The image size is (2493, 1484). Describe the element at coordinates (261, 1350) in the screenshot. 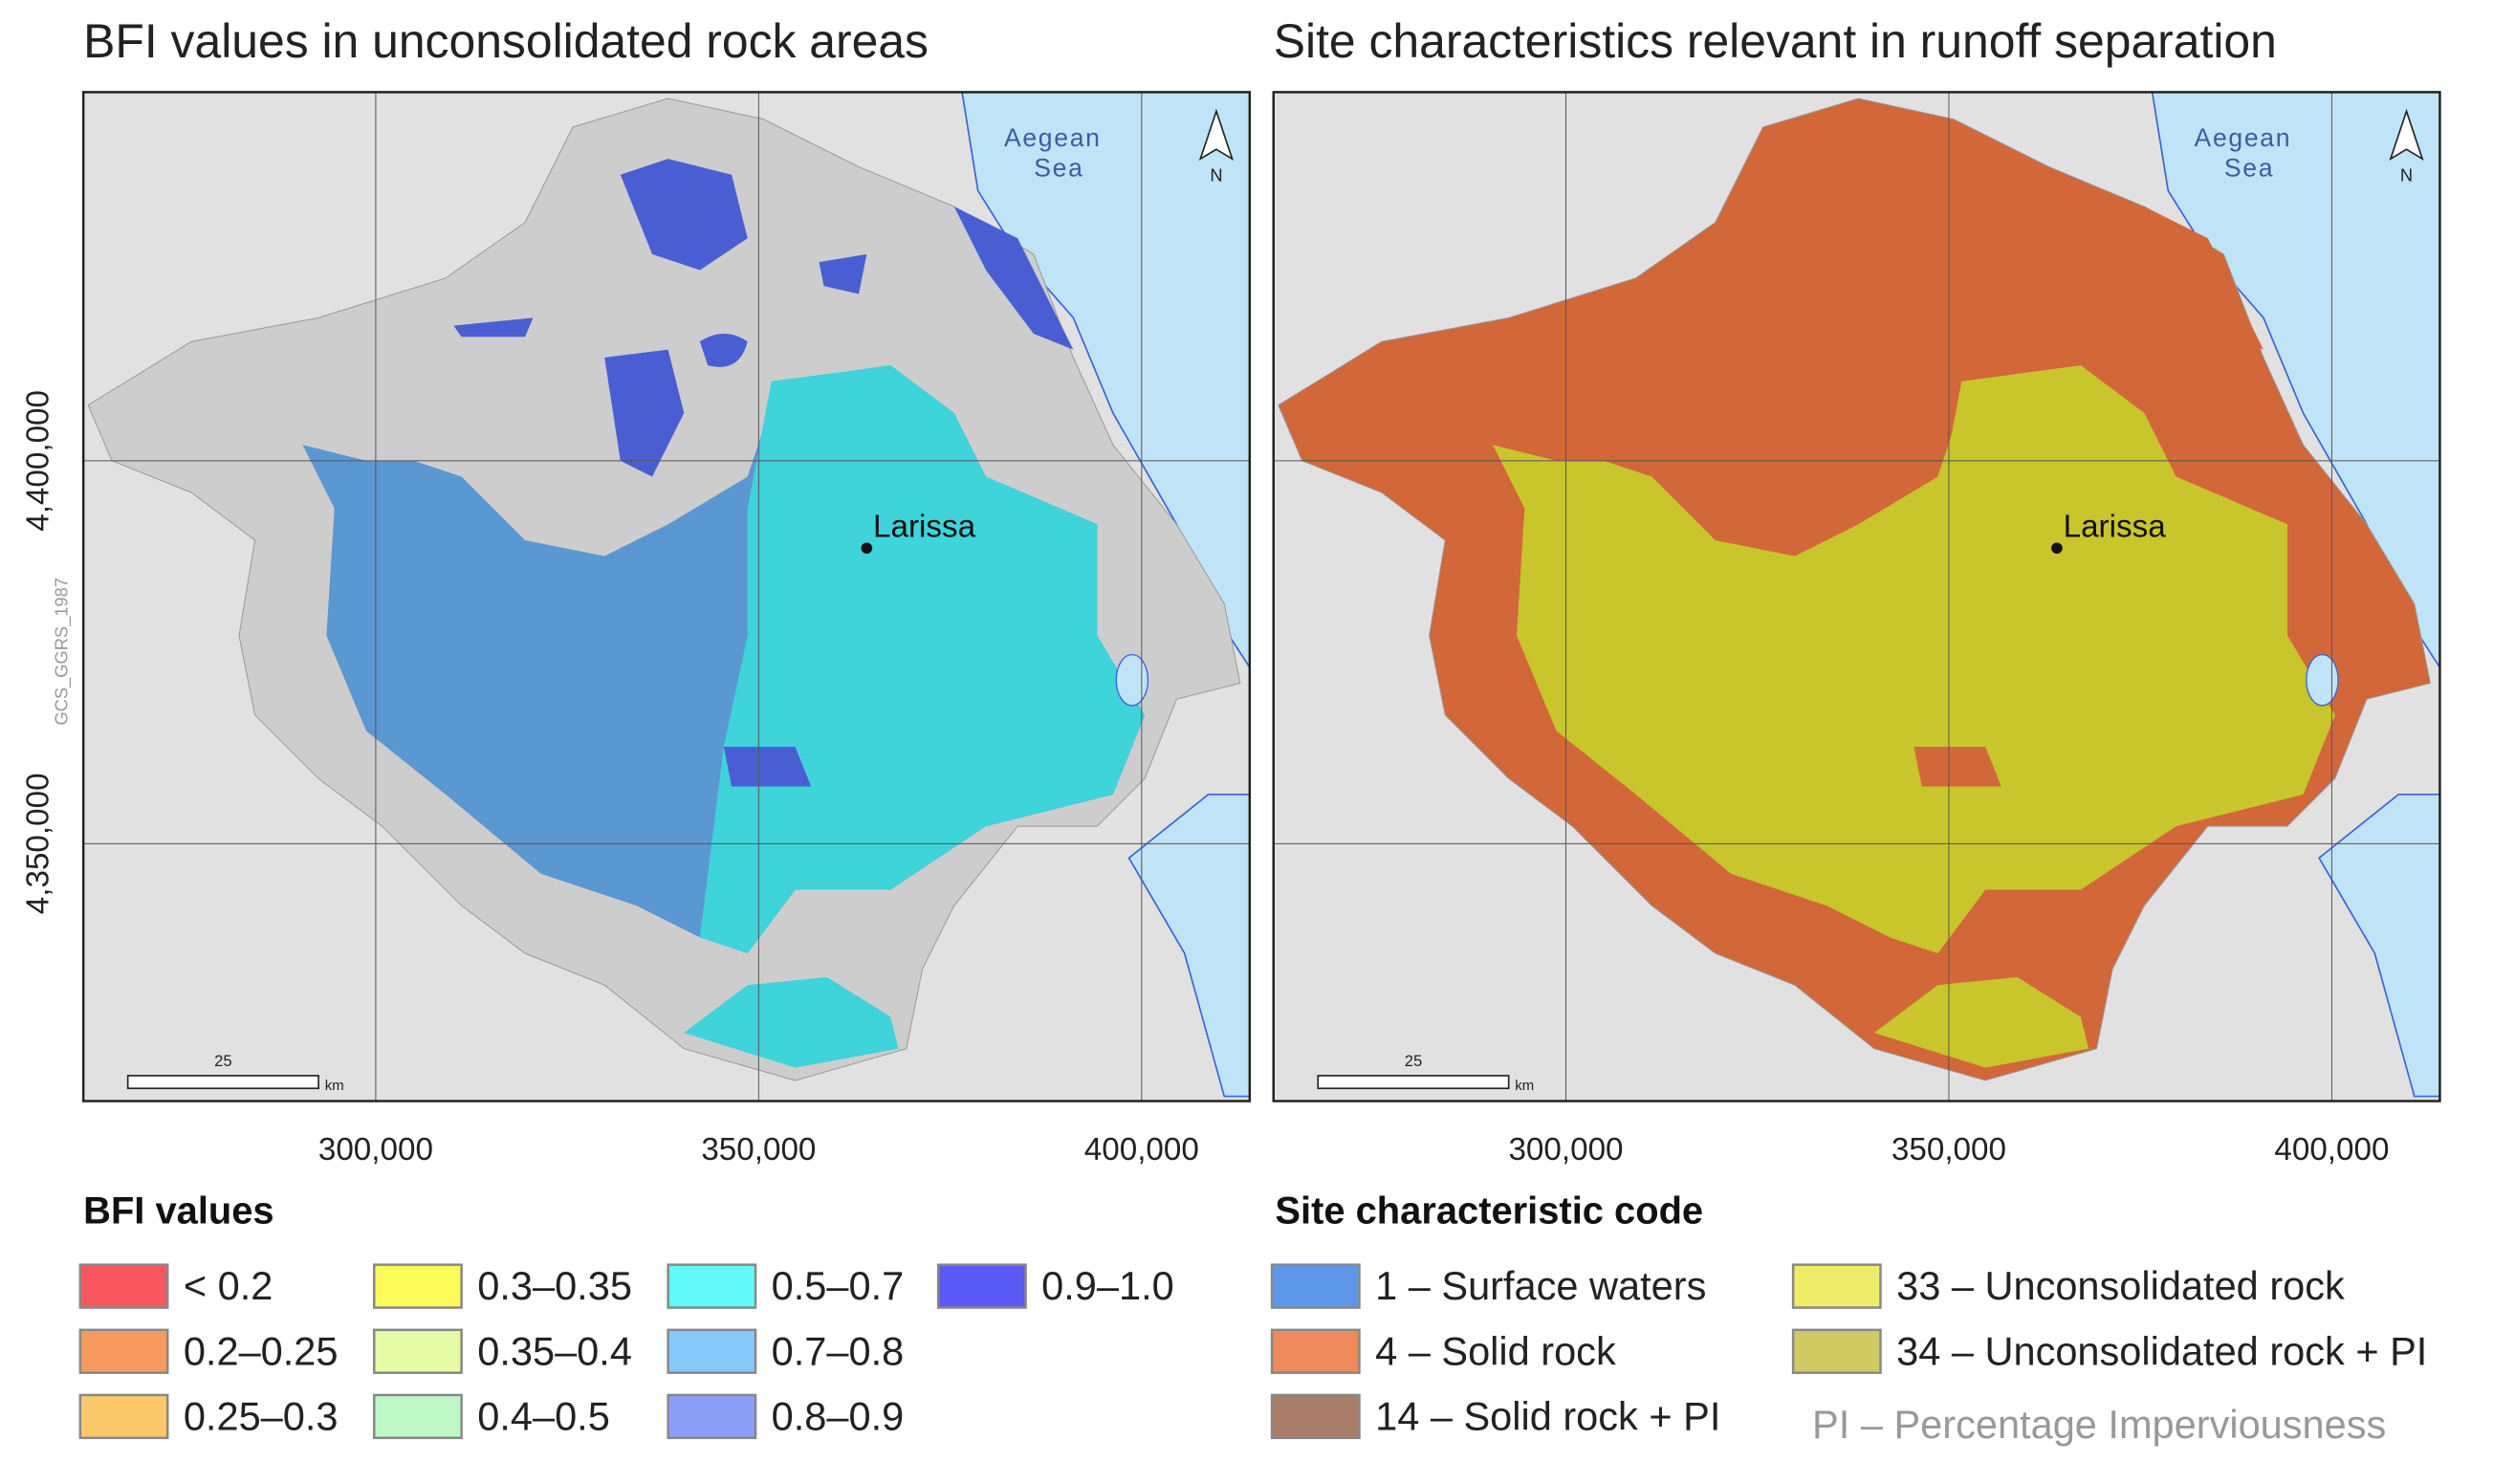

I see `legend-label: 0.2–0.25` at that location.